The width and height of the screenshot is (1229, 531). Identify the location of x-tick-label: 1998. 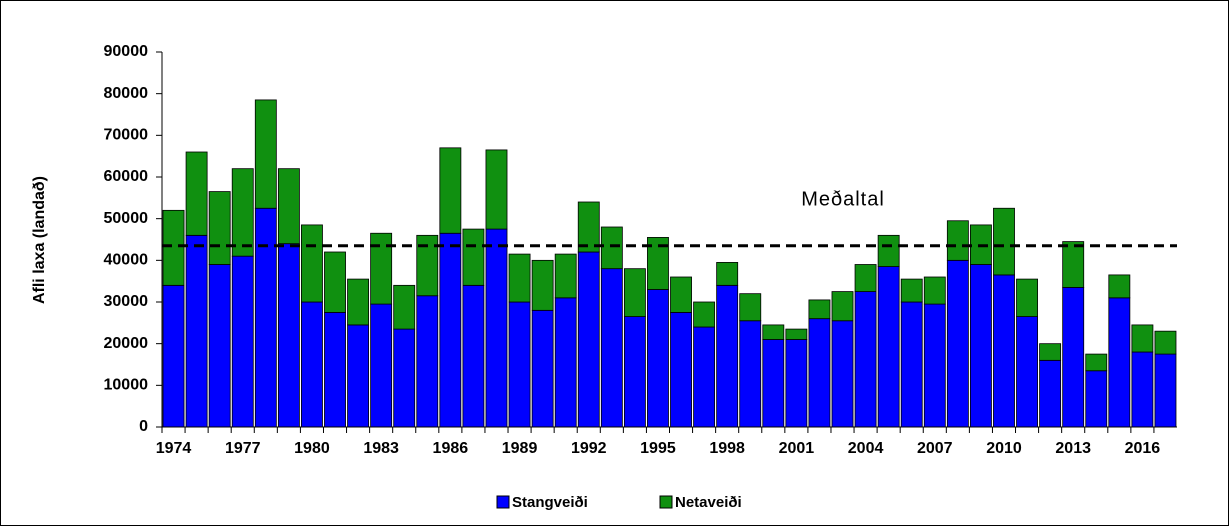
(727, 448).